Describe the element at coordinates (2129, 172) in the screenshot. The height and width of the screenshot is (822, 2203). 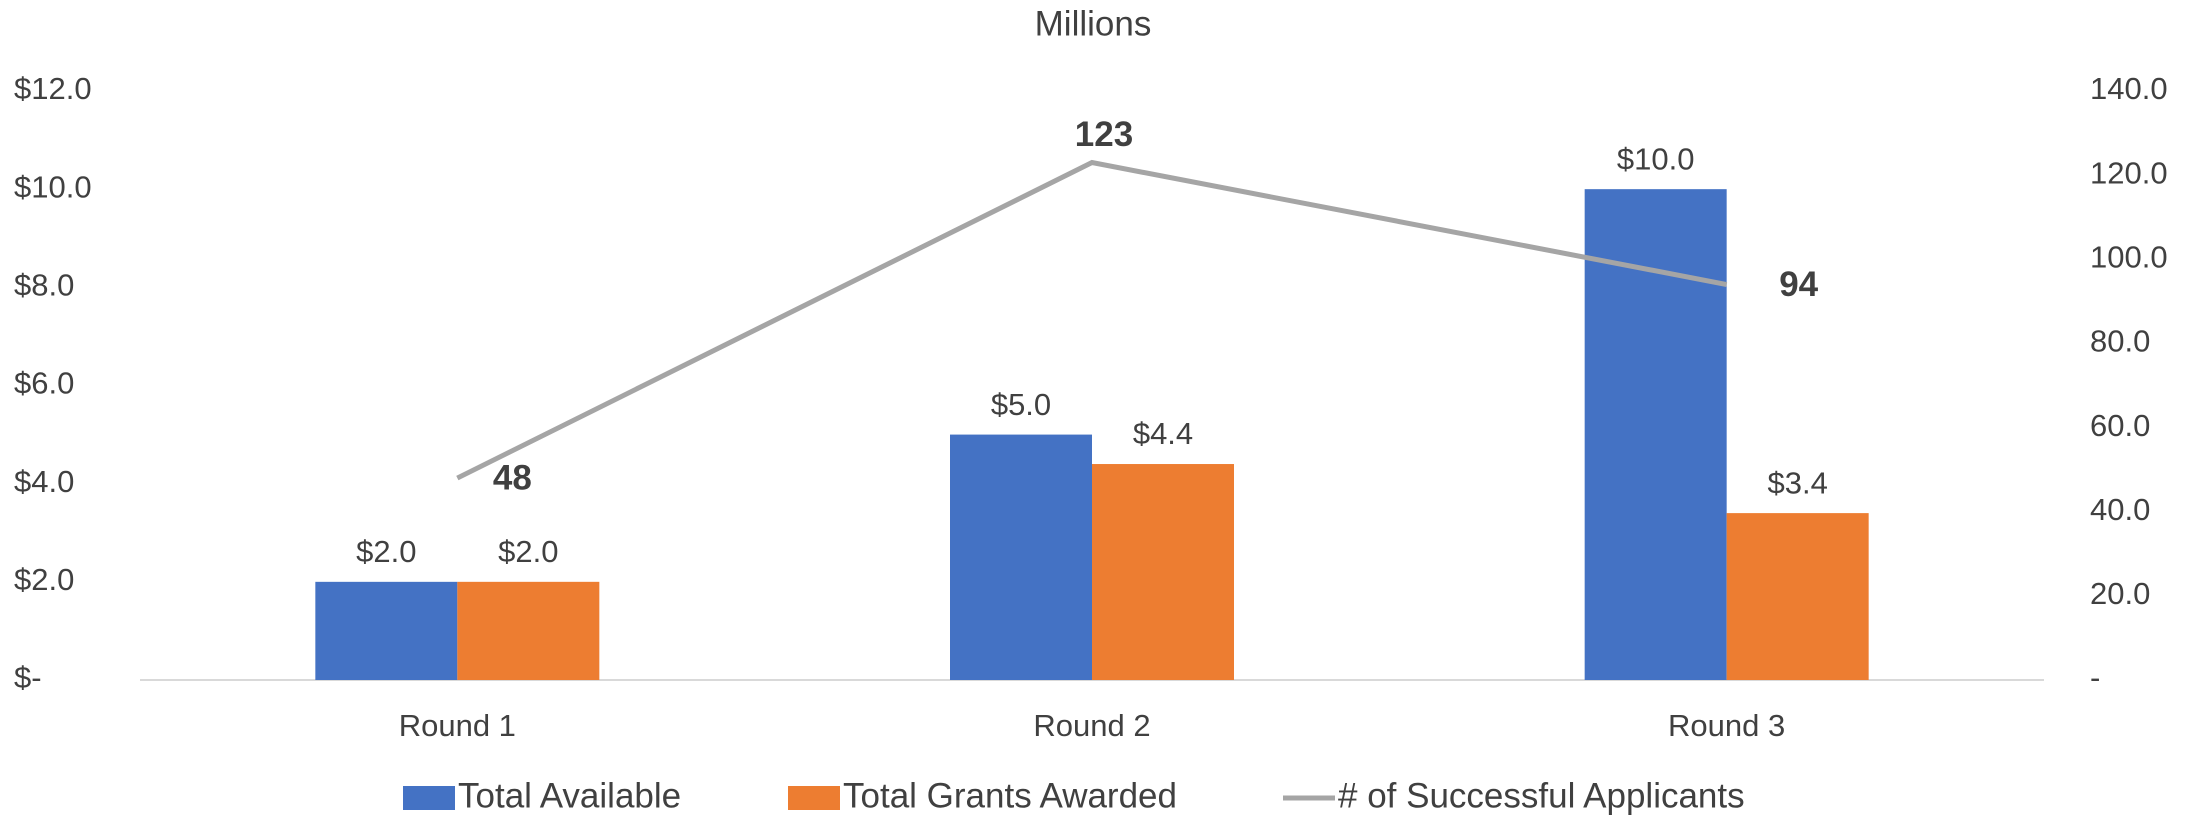
I see `y2-tick-label: 120.0` at that location.